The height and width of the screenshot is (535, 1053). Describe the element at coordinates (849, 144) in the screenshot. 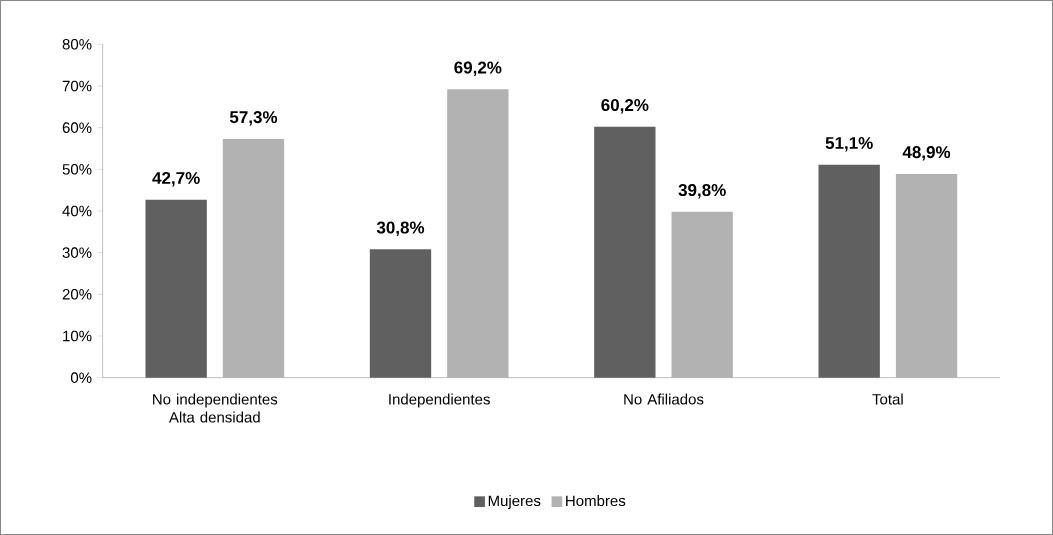

I see `data-label: 51,1%` at that location.